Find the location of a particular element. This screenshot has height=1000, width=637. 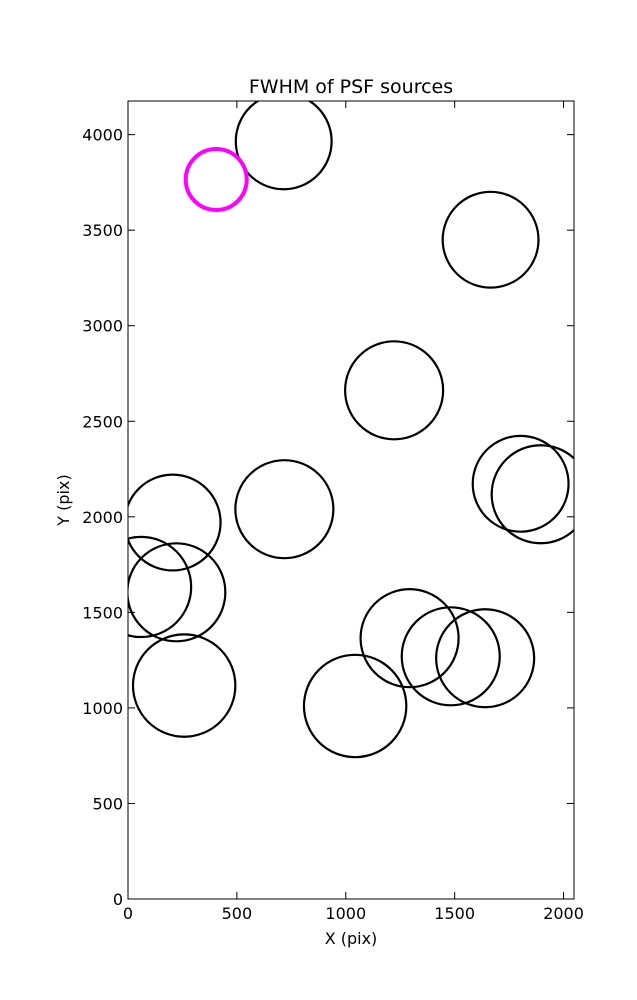

y-tick-label: 0 is located at coordinates (118, 899).